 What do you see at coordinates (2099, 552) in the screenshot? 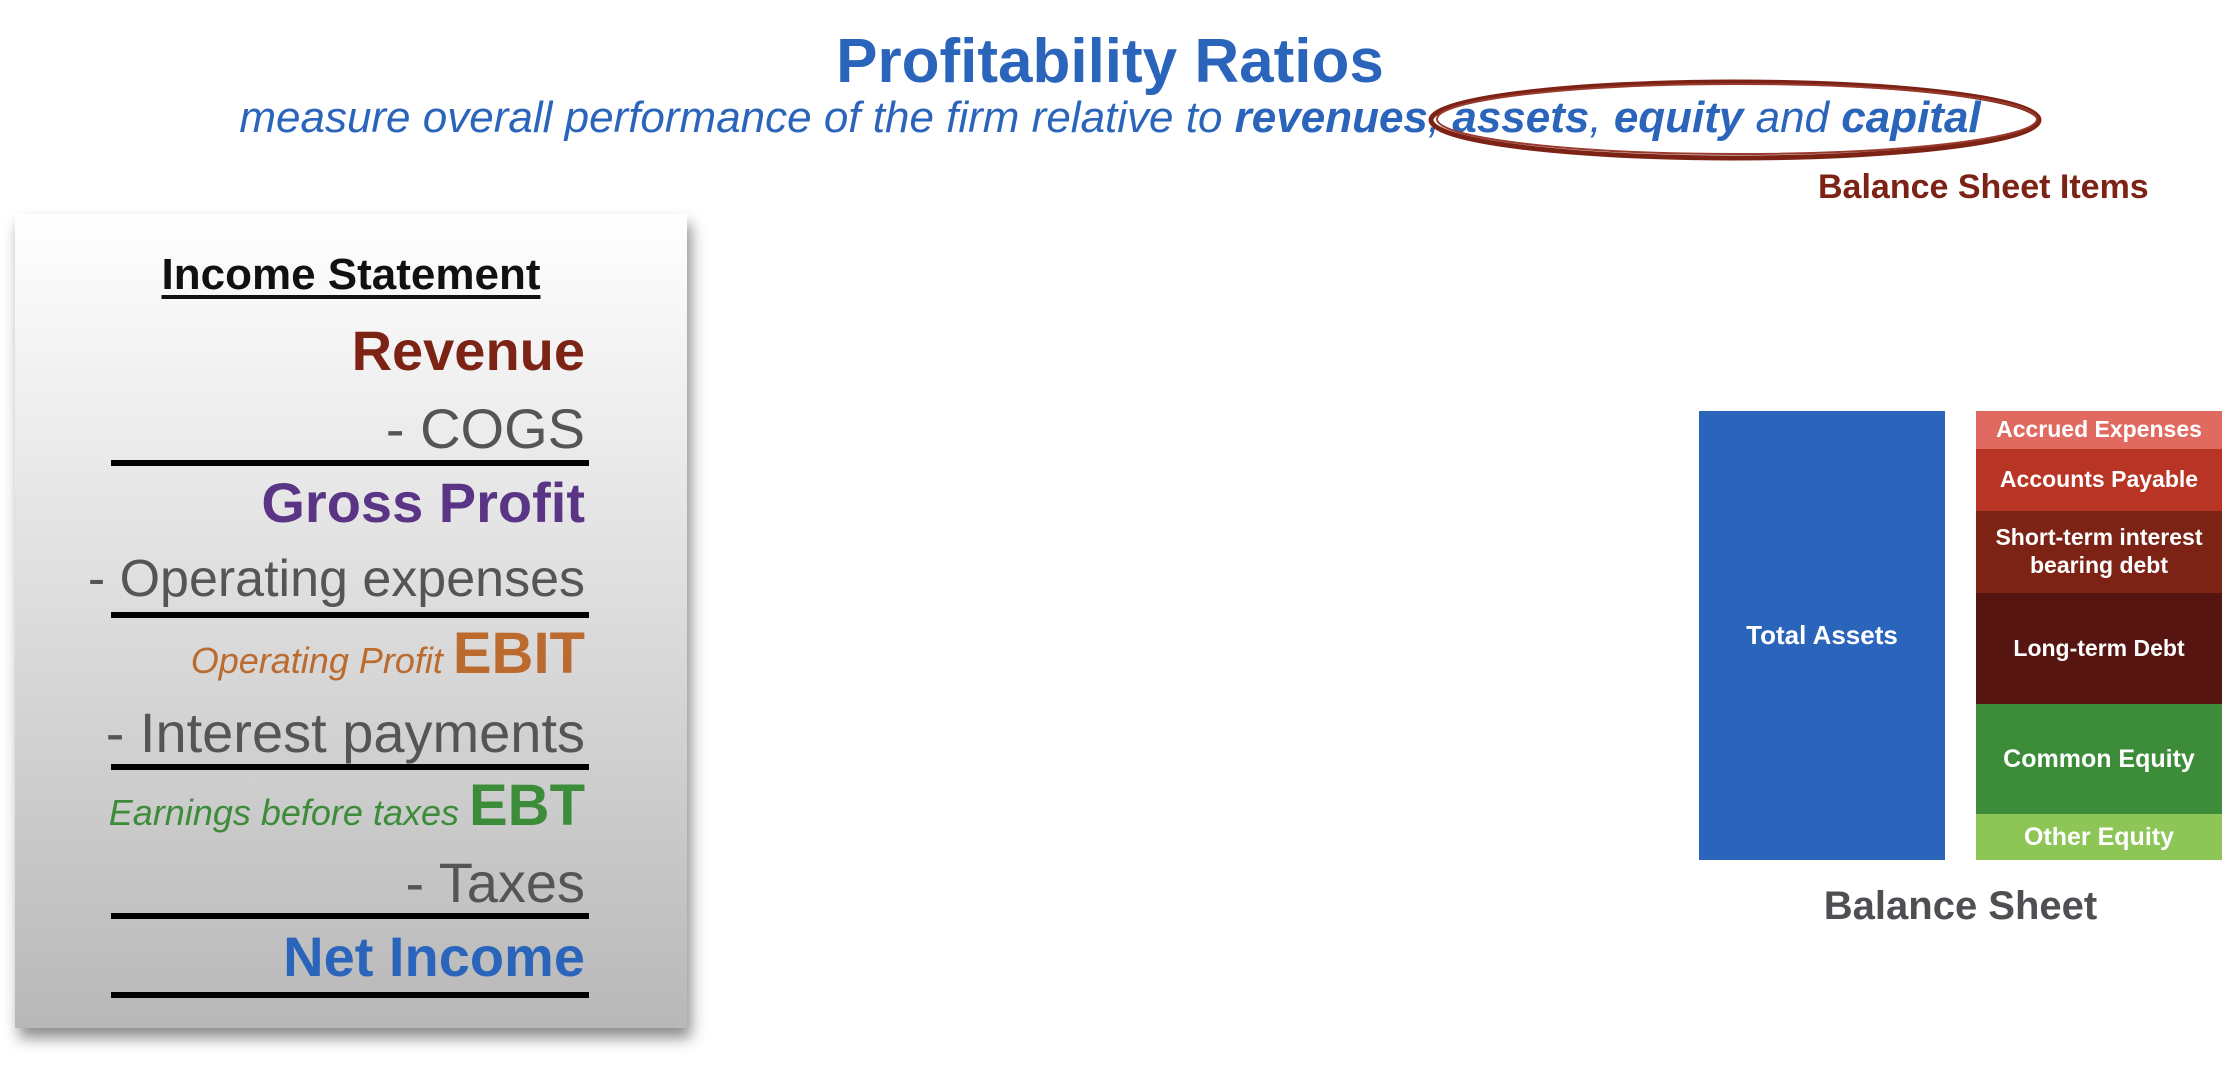
I see `short-term-debt-block: Short-term interest bearing debt` at bounding box center [2099, 552].